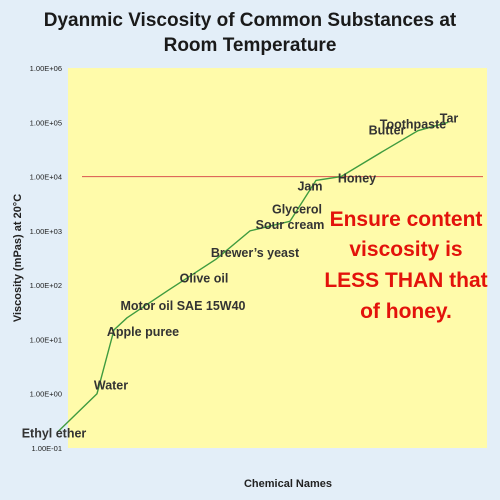  Describe the element at coordinates (405, 249) in the screenshot. I see `note-line-2: viscosity is` at that location.